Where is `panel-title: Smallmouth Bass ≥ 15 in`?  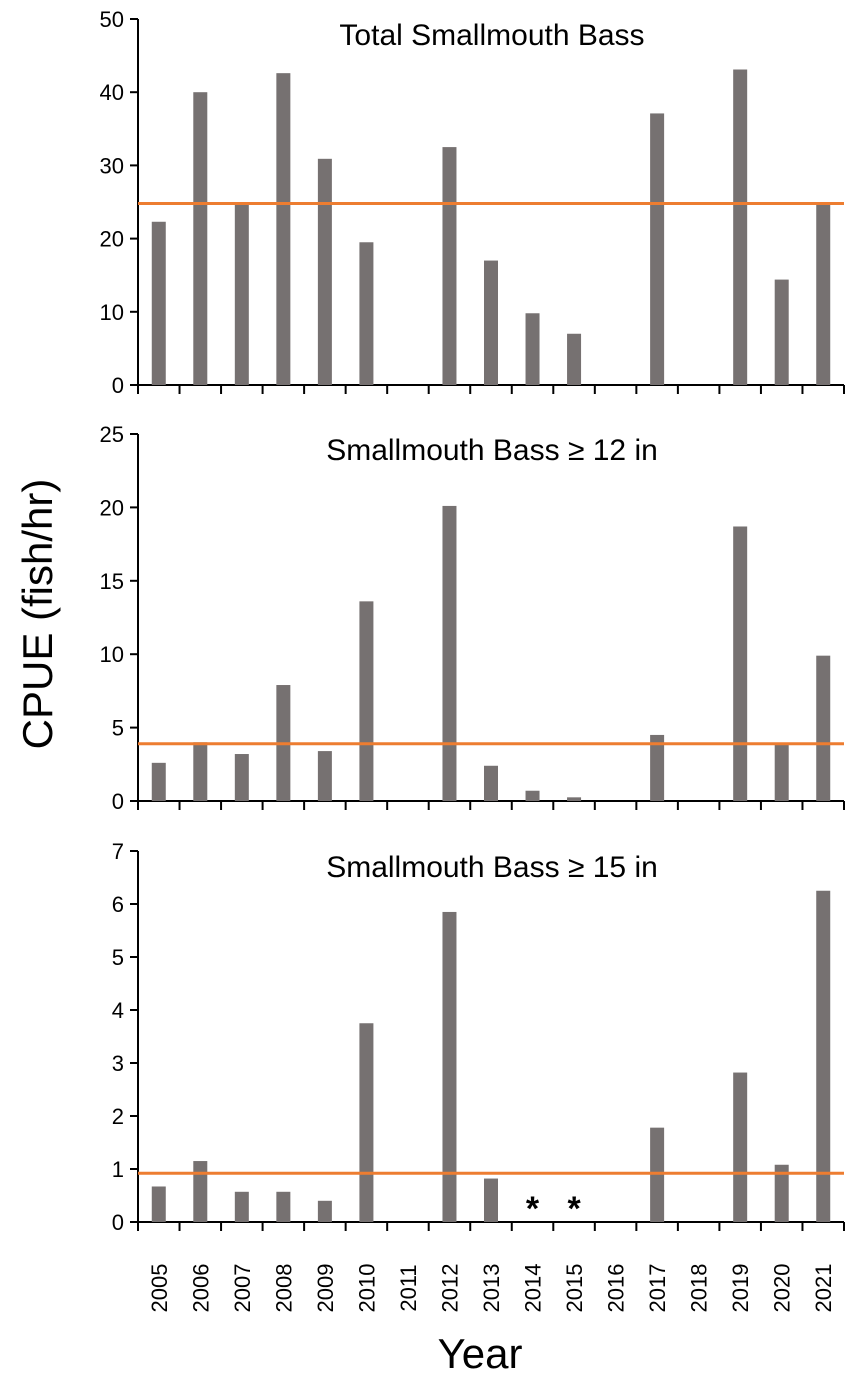 panel-title: Smallmouth Bass ≥ 15 in is located at coordinates (492, 867).